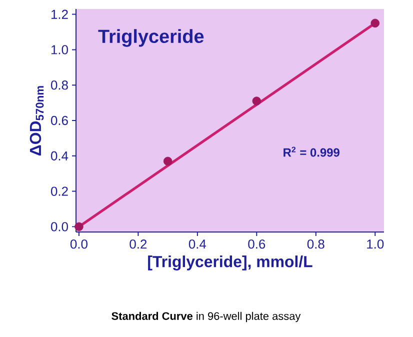  What do you see at coordinates (37, 121) in the screenshot?
I see `y-axis-title: ΔOD$_{570nm}$` at bounding box center [37, 121].